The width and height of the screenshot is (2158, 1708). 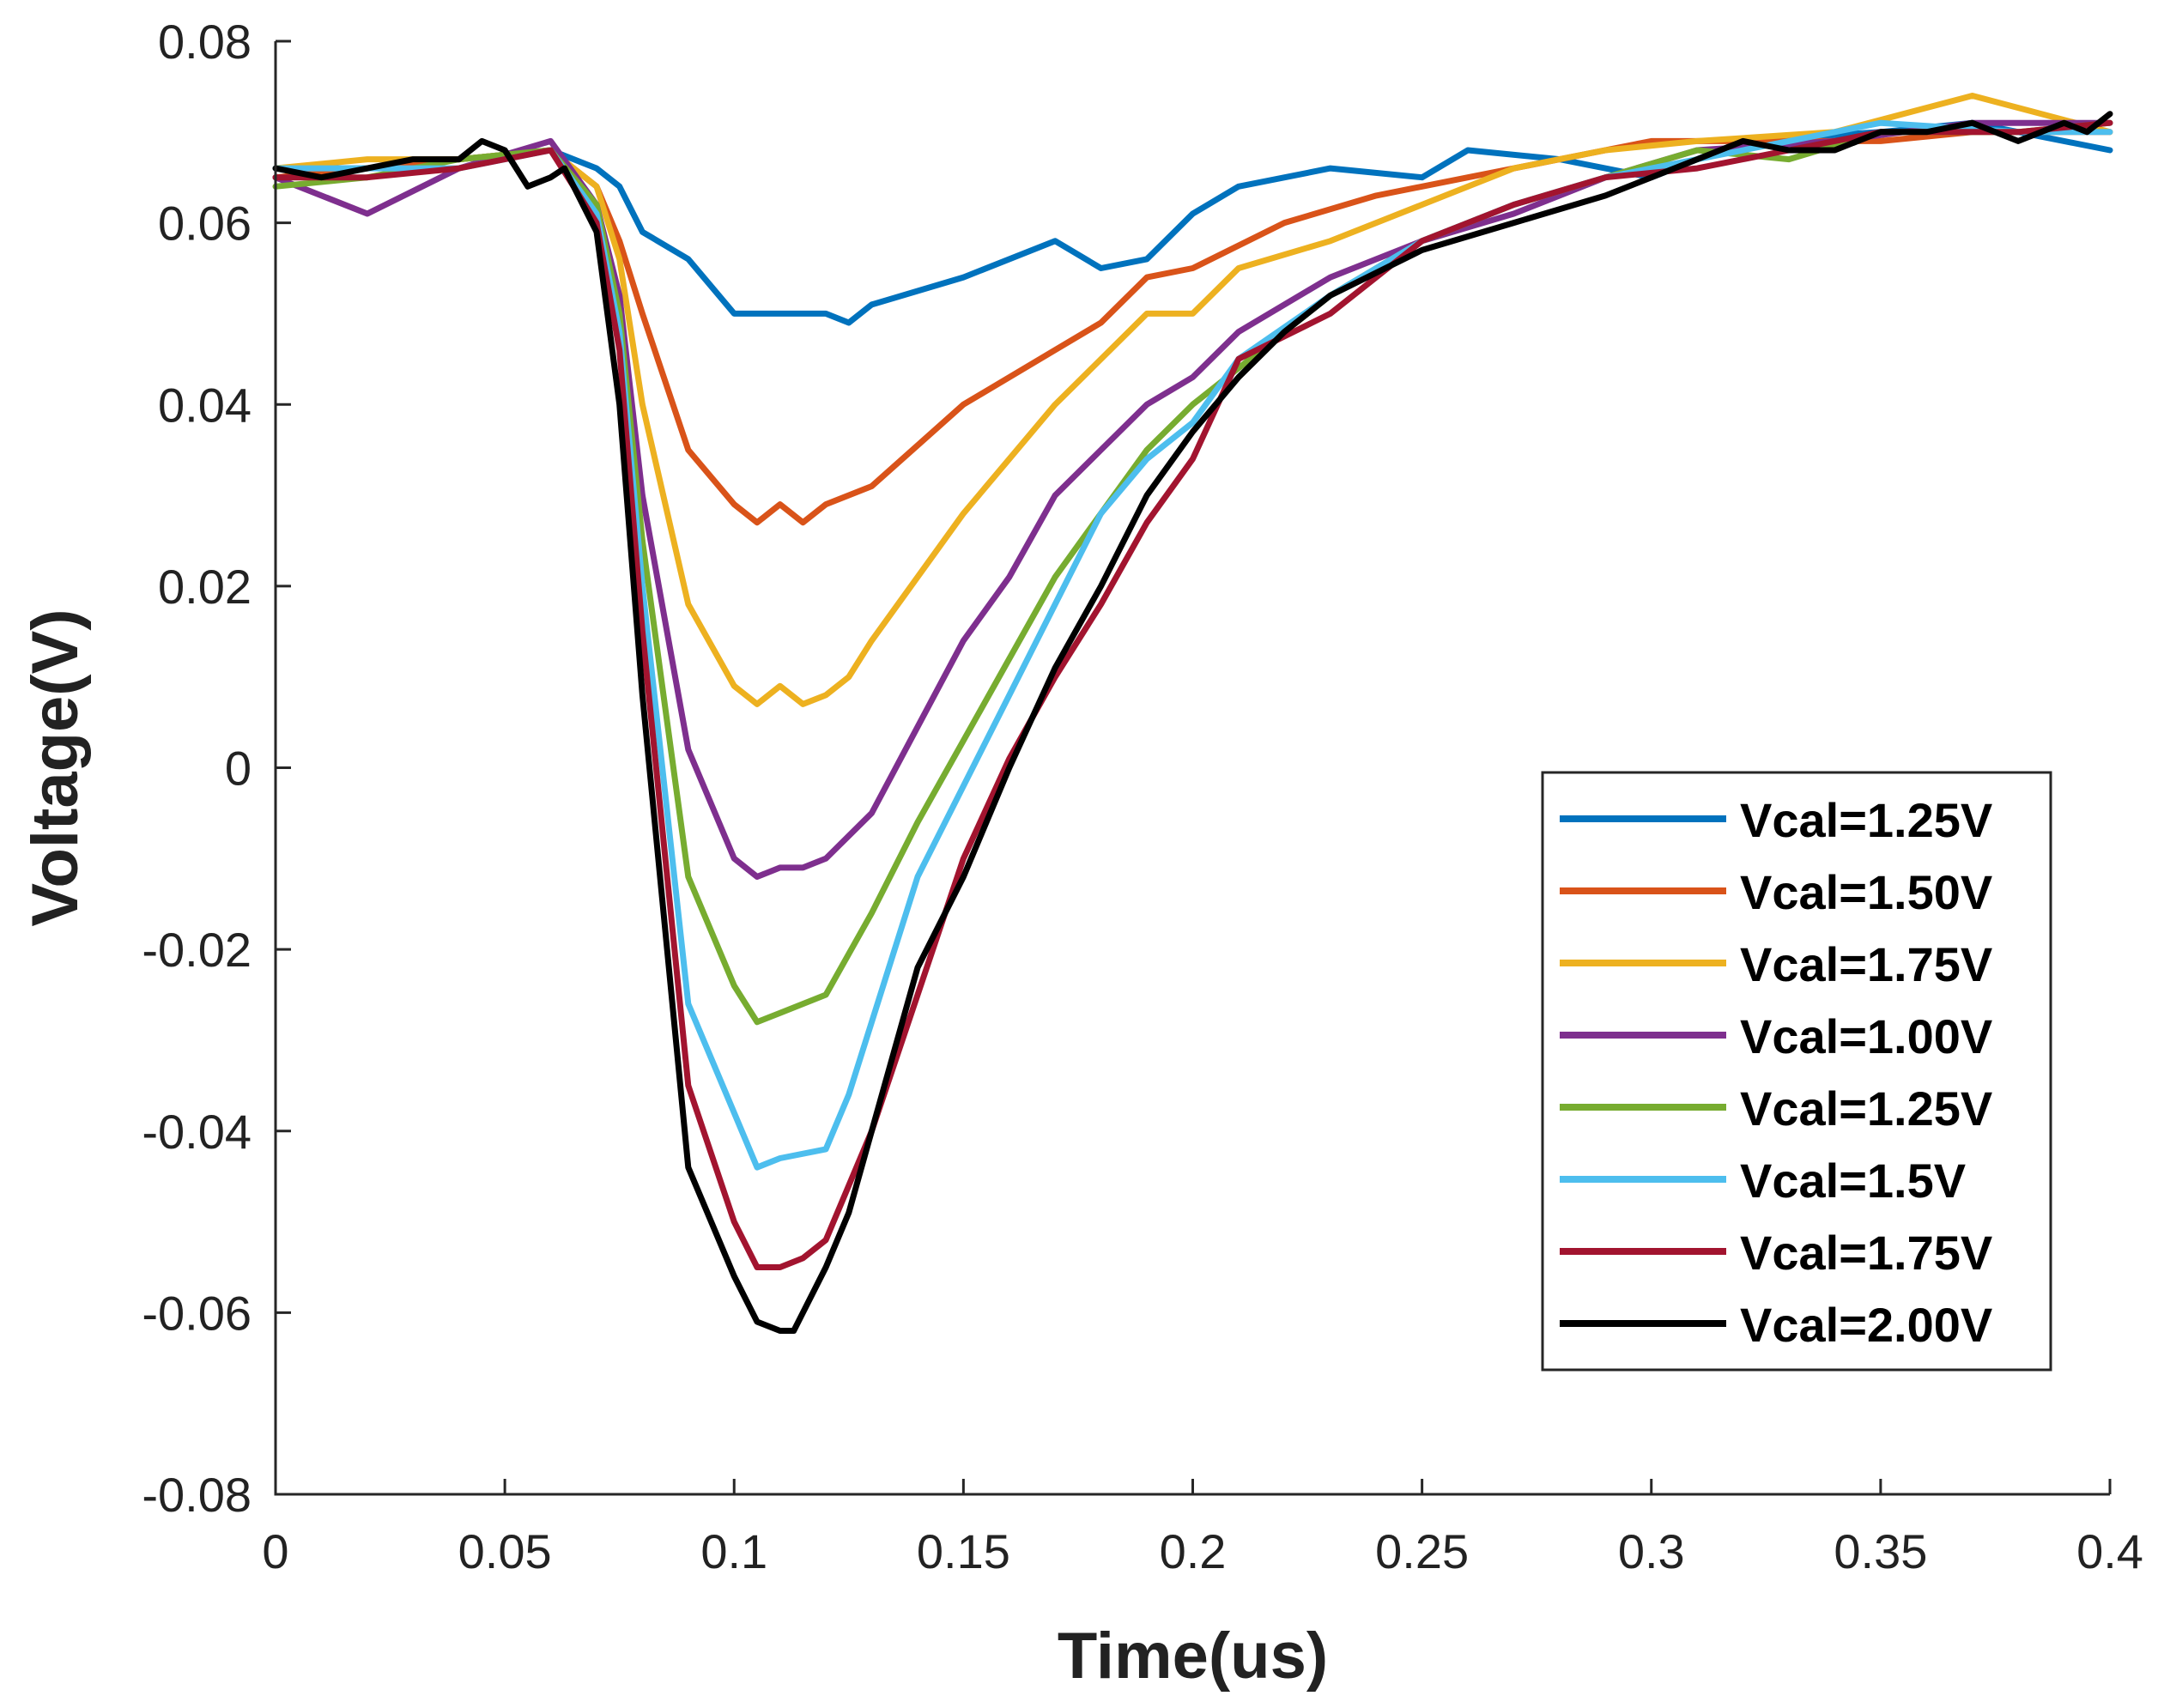 What do you see at coordinates (1652, 1551) in the screenshot?
I see `x-tick-label: 0.3` at bounding box center [1652, 1551].